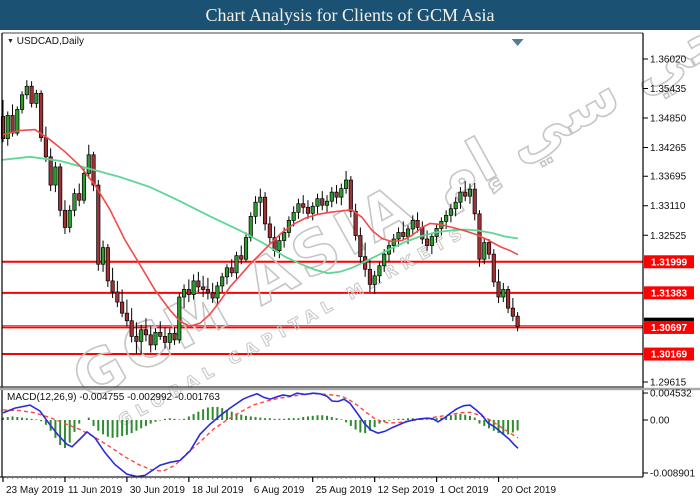  I want to click on symbol-label-text: USDCAD,Daily, so click(50, 41).